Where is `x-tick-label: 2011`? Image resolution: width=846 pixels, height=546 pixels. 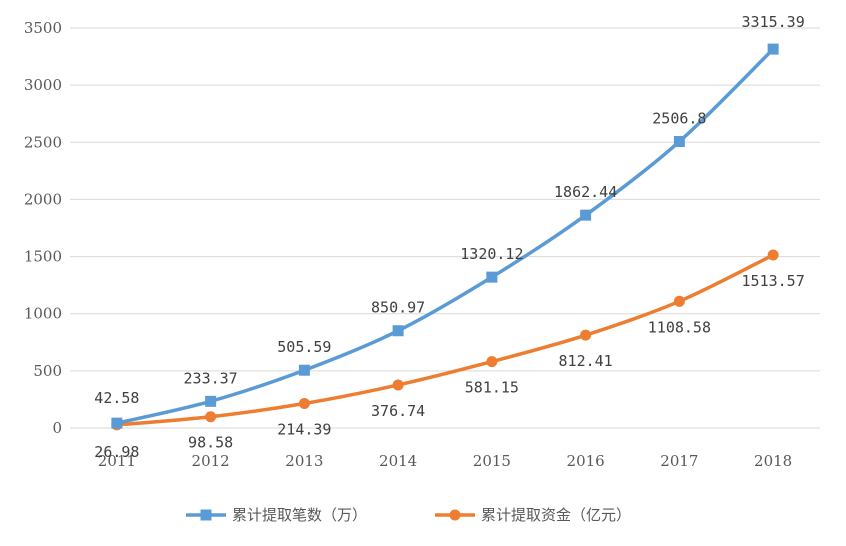 x-tick-label: 2011 is located at coordinates (117, 461).